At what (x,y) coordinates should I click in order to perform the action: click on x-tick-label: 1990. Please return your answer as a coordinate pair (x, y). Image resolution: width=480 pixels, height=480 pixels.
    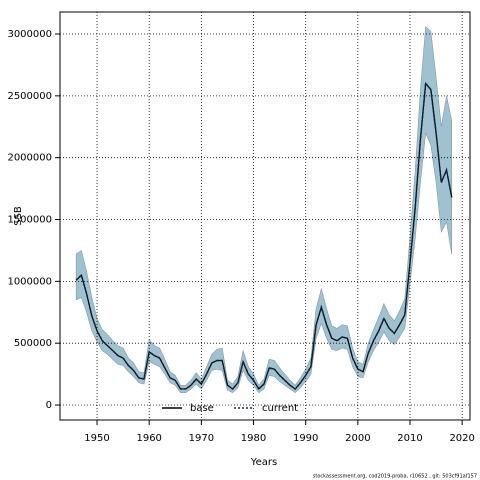
    Looking at the image, I should click on (305, 438).